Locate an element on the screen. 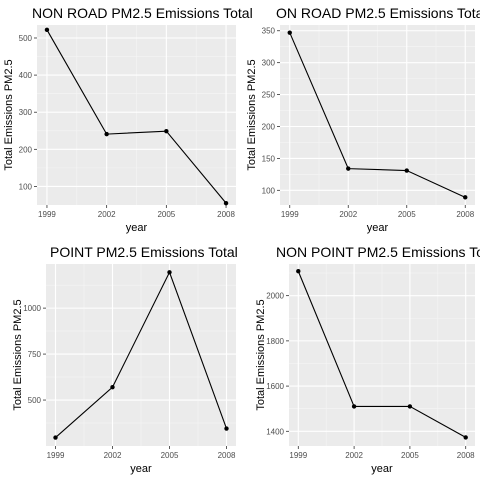 Image resolution: width=480 pixels, height=480 pixels. chart-title: ON ROAD PM2.5 Emissions Total is located at coordinates (378, 13).